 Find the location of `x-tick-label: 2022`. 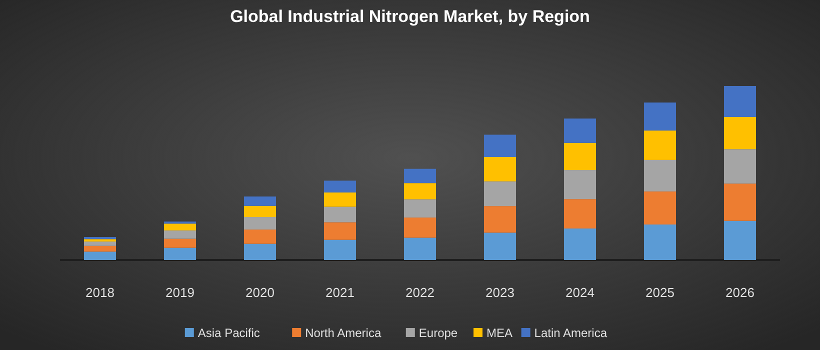

x-tick-label: 2022 is located at coordinates (420, 292).